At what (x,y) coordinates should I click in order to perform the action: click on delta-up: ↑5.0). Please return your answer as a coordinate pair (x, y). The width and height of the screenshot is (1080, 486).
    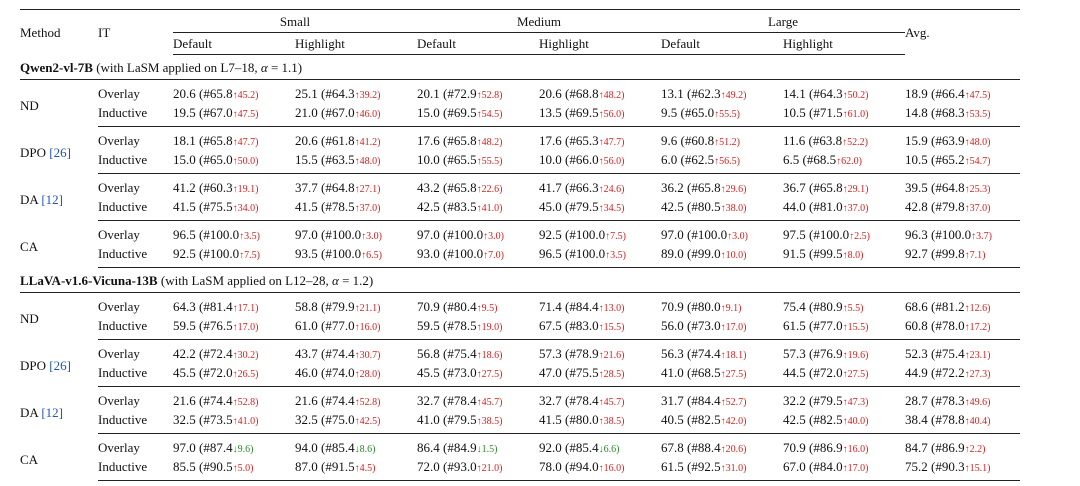
    Looking at the image, I should click on (243, 468).